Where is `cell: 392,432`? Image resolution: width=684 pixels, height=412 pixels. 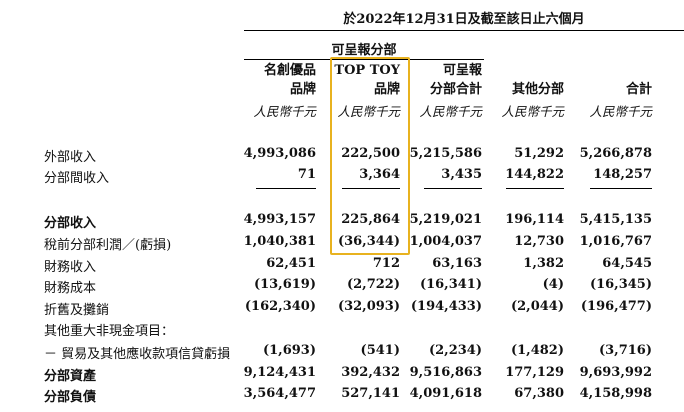 cell: 392,432 is located at coordinates (370, 372).